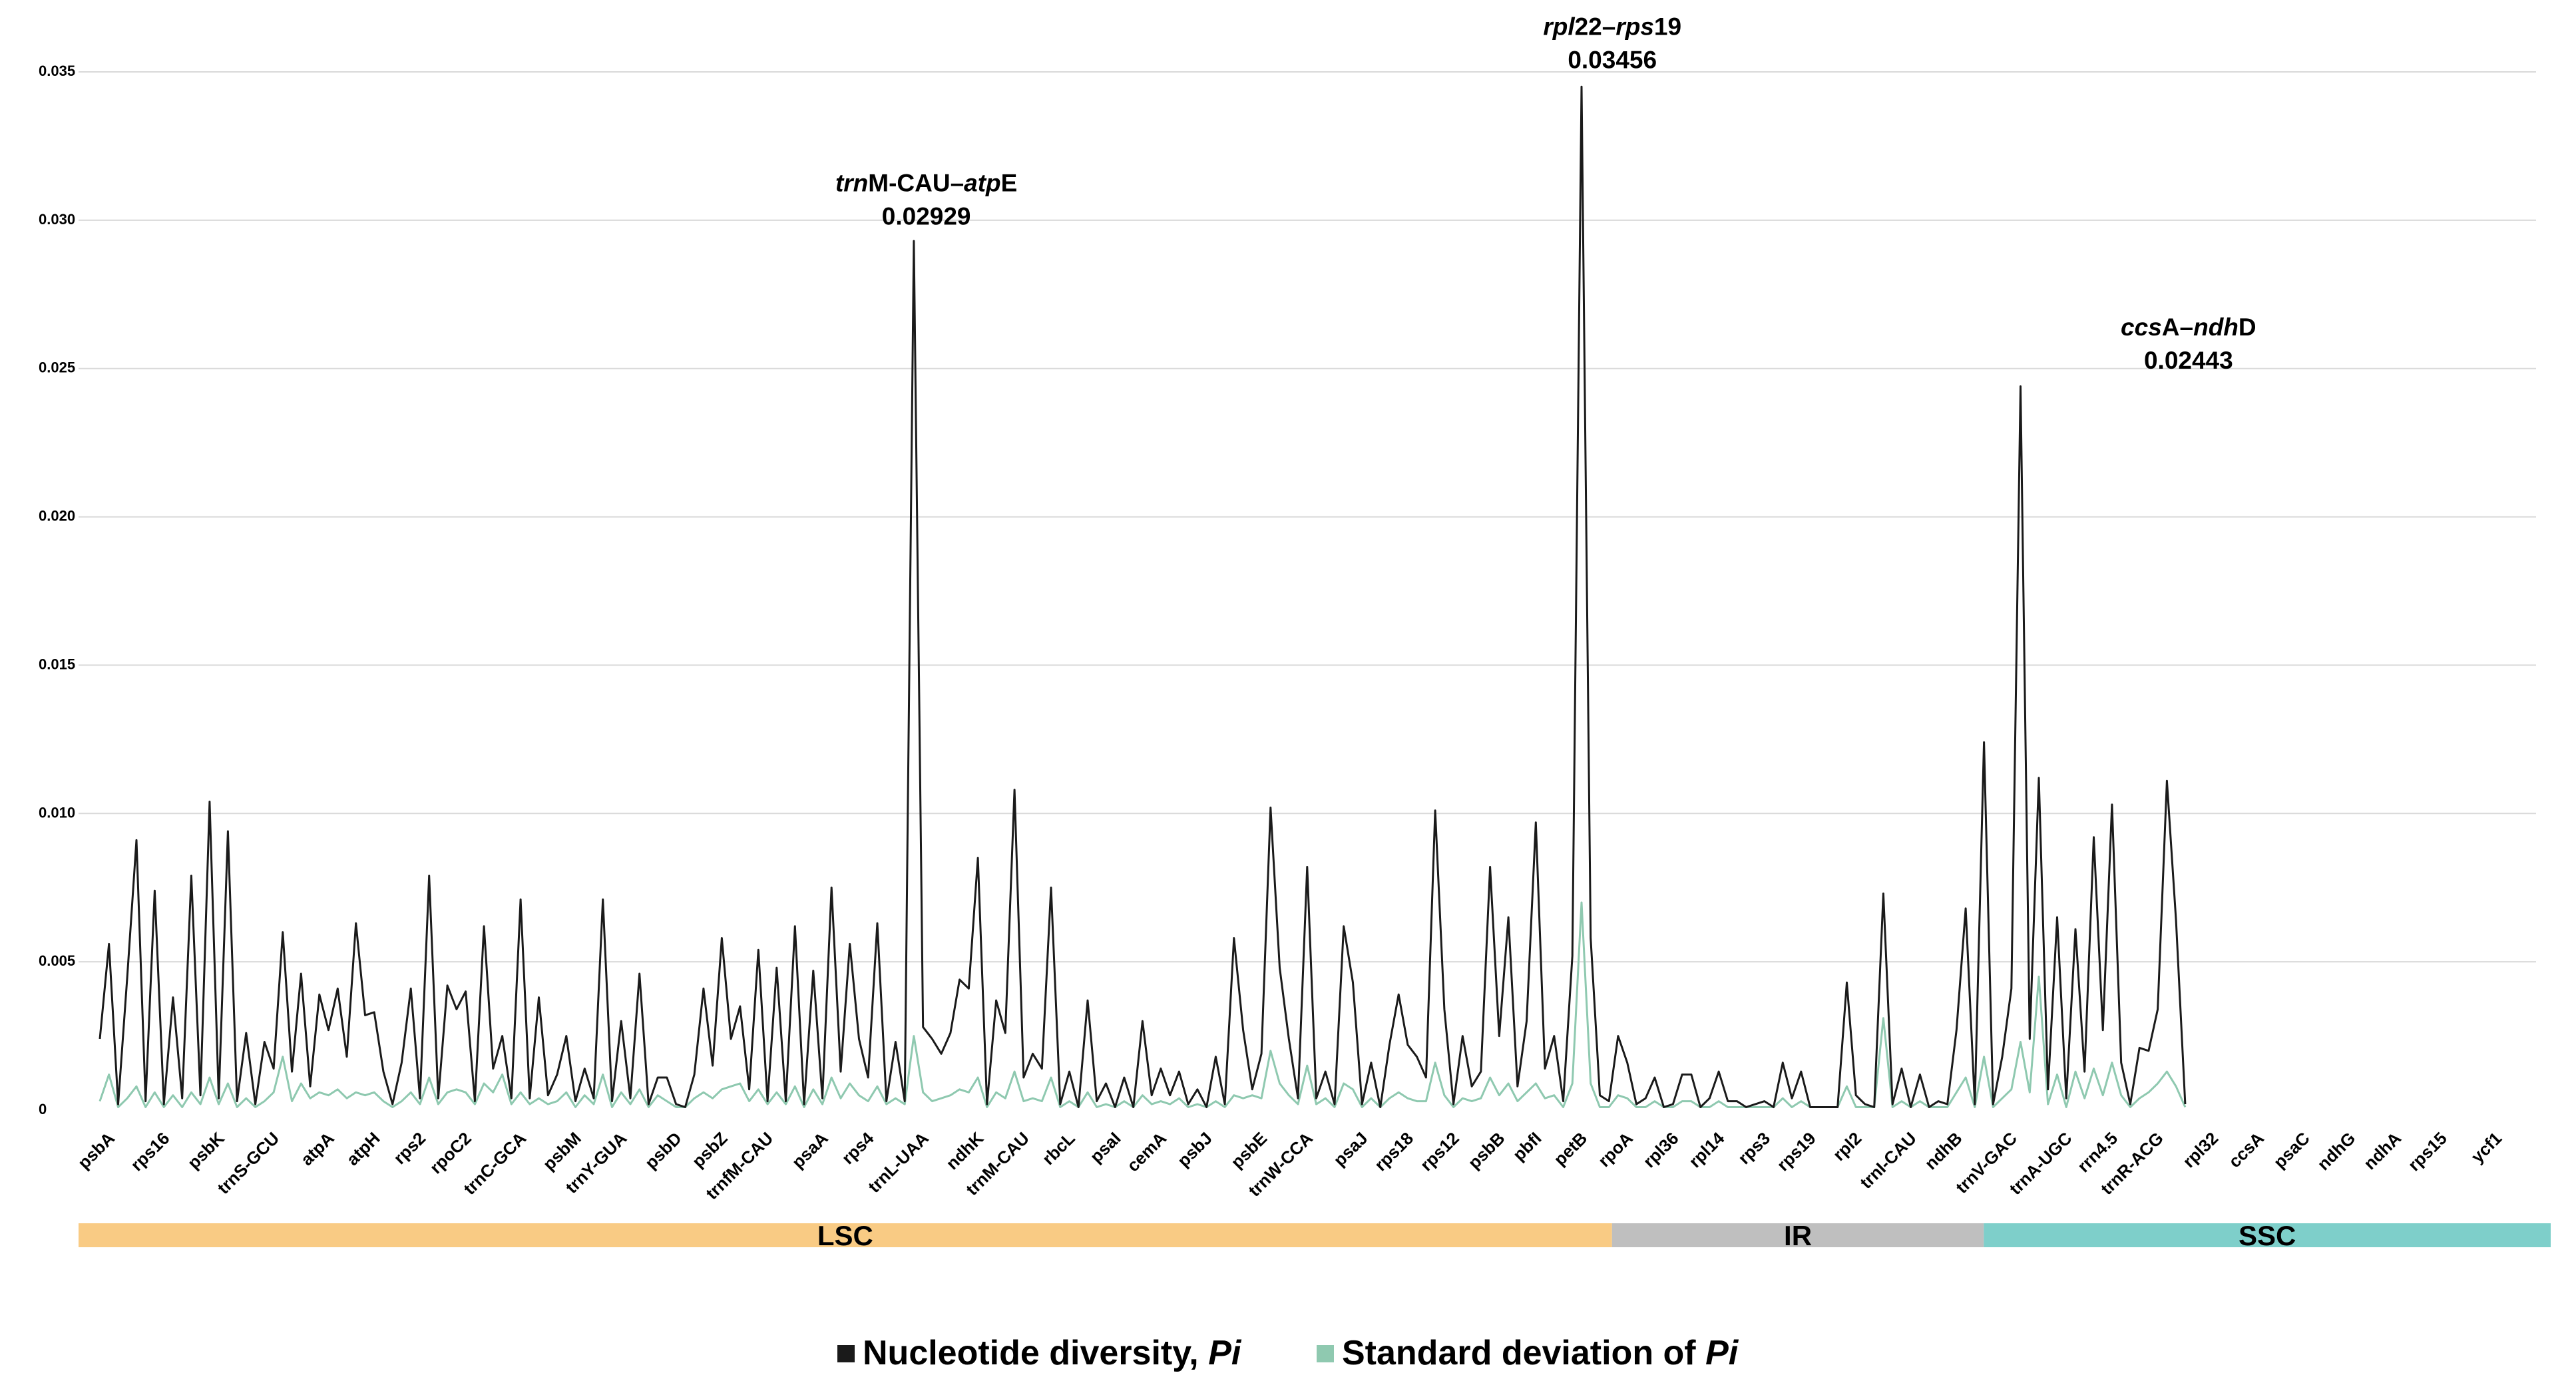  Describe the element at coordinates (96, 1150) in the screenshot. I see `x-tick-label: psbA` at that location.